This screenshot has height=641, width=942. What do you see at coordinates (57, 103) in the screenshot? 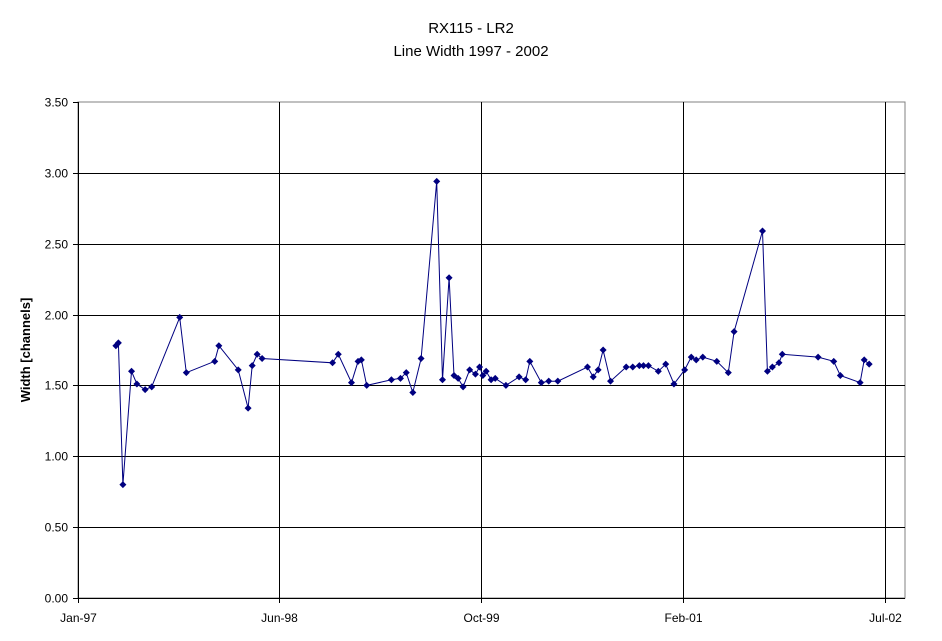
I see `y-tick-label: 3.50` at bounding box center [57, 103].